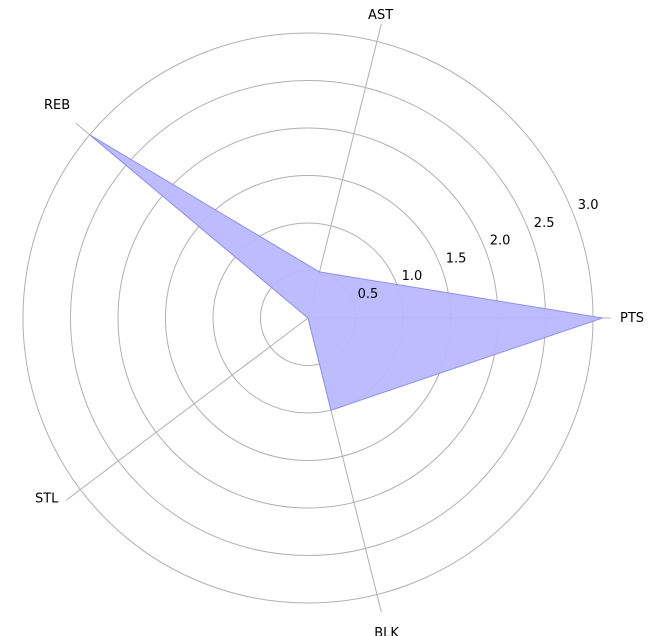 This screenshot has height=636, width=648. Describe the element at coordinates (368, 294) in the screenshot. I see `radial-tick-label: 0.5` at that location.